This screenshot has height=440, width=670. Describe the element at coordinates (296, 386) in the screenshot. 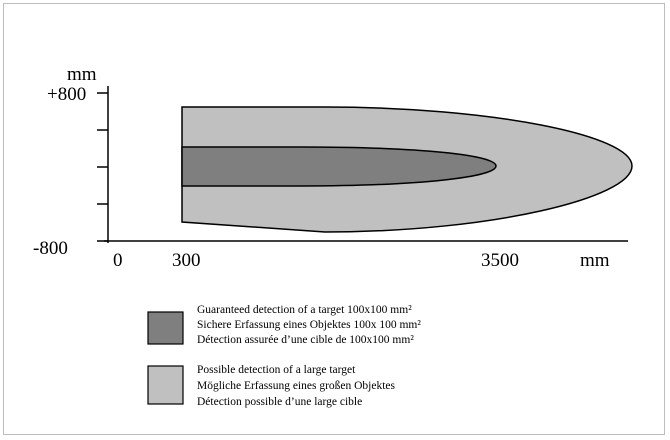

I see `legend-possible-line-2: Mögliche Erfassung eines großen Objektes` at that location.